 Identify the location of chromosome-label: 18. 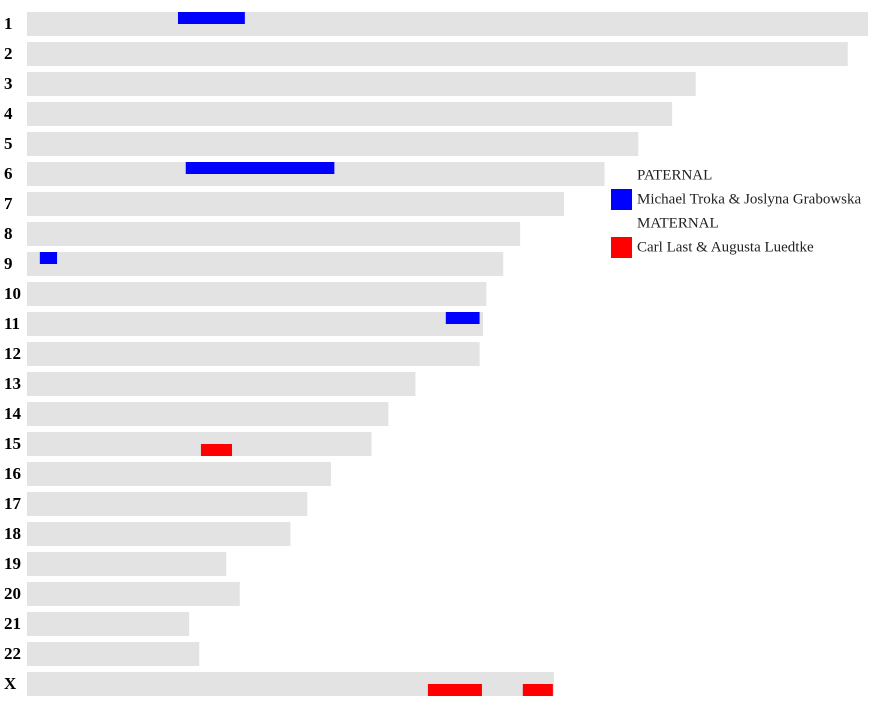
(12, 533).